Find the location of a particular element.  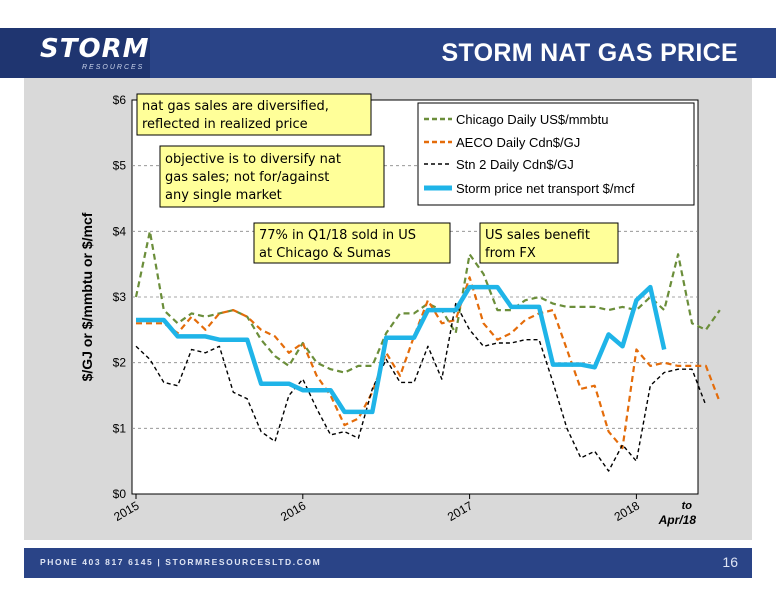

y-axis-label: $/GJ or $/mmbtu or $/mcf is located at coordinates (87, 296).